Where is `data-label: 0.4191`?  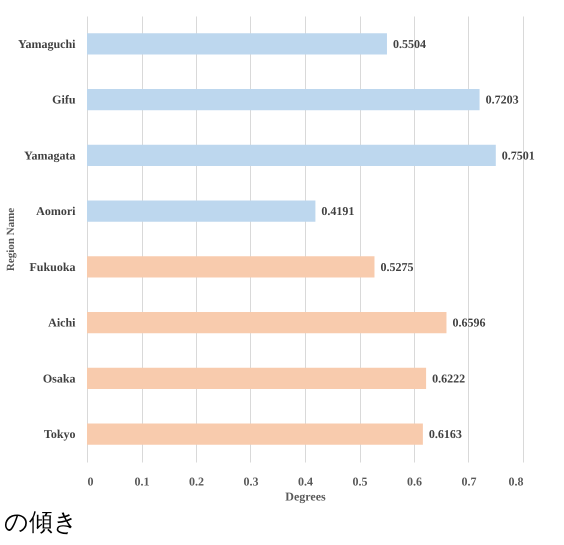 data-label: 0.4191 is located at coordinates (337, 211).